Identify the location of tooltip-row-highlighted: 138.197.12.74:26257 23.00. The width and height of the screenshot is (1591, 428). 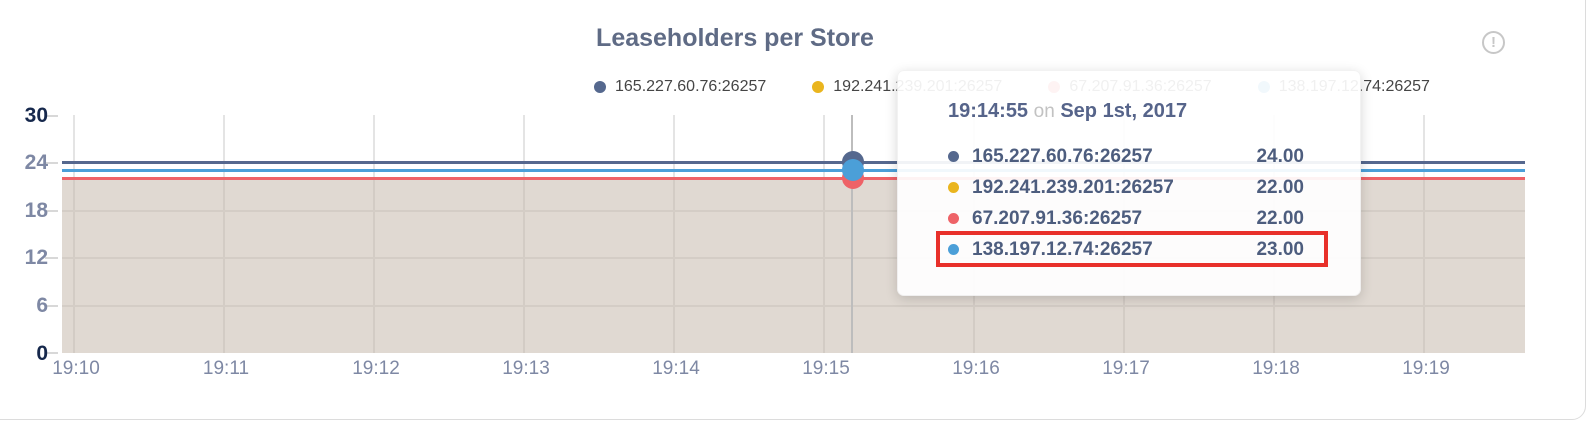
(1126, 249).